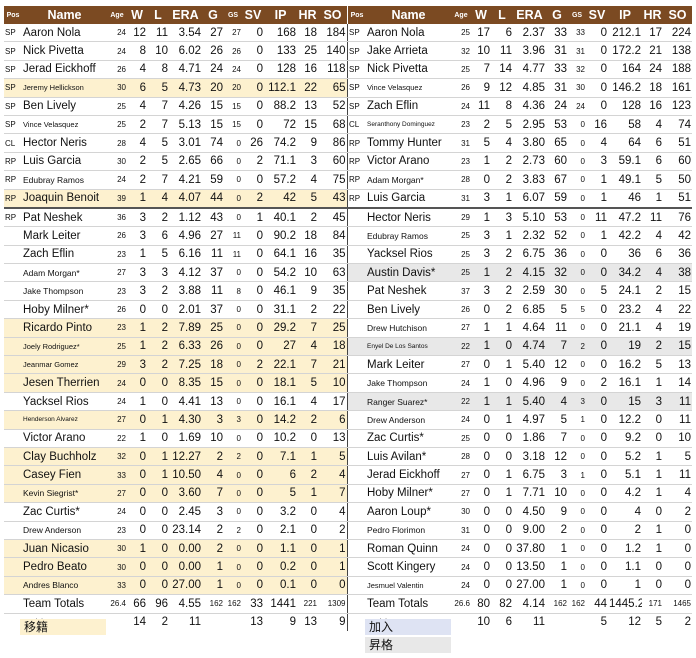 This screenshot has height=658, width=696. What do you see at coordinates (158, 125) in the screenshot?
I see `cell-l: 7` at bounding box center [158, 125].